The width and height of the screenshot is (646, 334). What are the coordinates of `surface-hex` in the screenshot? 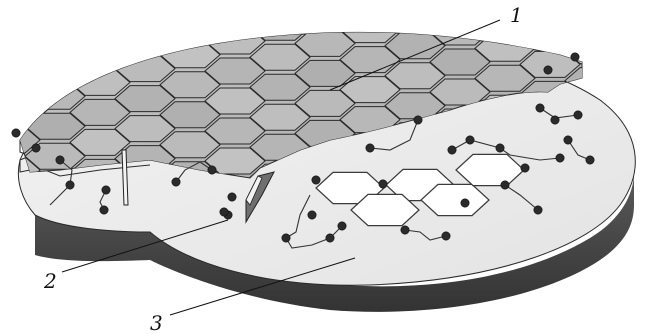 It's located at (385, 210).